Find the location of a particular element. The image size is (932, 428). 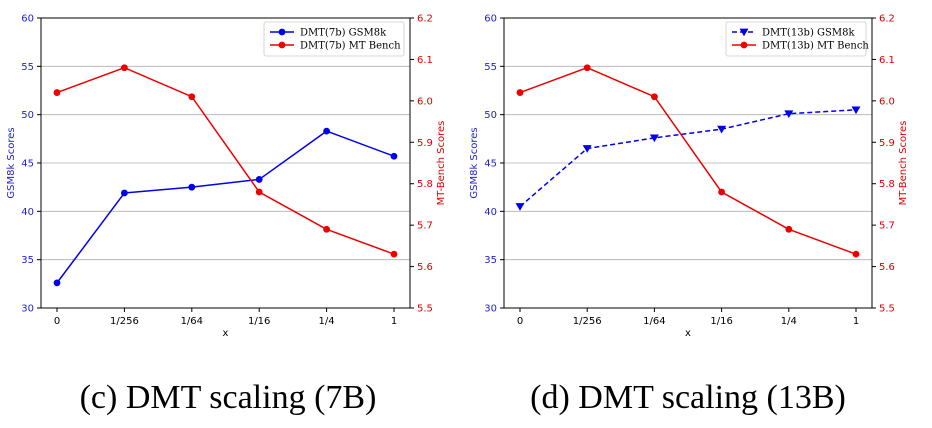

legend: DMT(13b) GSM8k DMT(13b) MT Bench is located at coordinates (797, 39).